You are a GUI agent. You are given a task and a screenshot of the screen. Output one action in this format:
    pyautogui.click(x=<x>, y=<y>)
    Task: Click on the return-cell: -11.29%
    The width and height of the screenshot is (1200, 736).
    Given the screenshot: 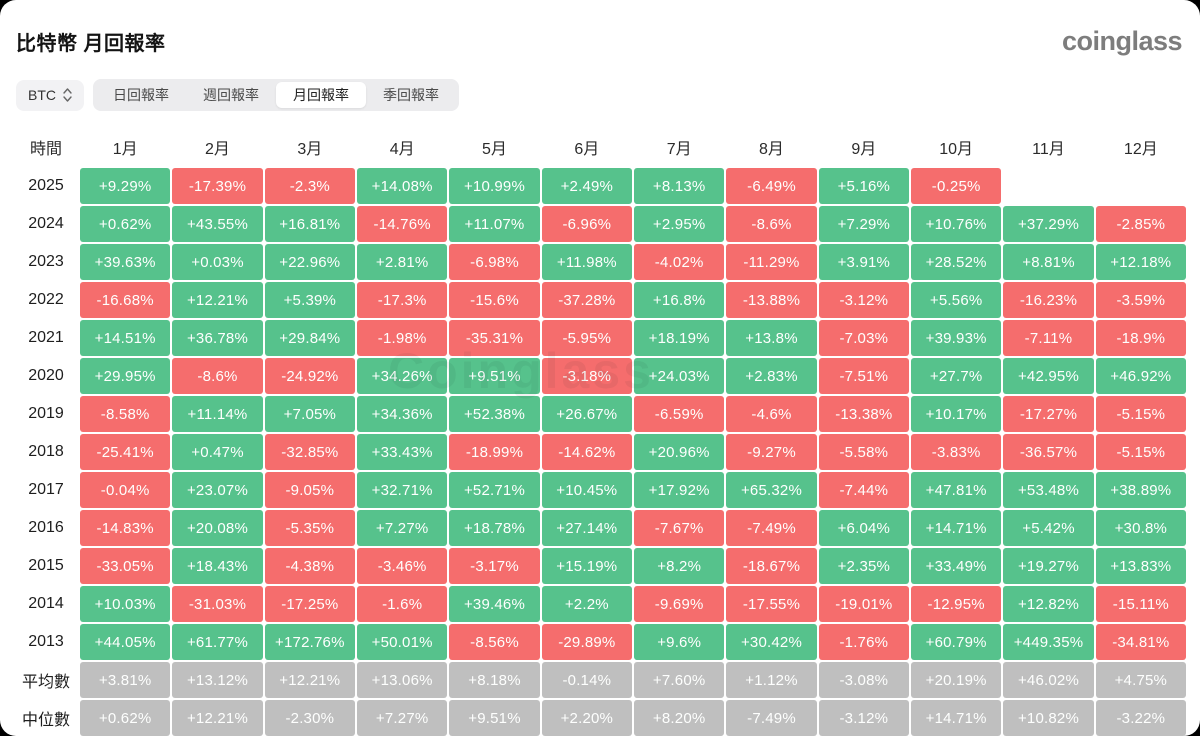 What is the action you would take?
    pyautogui.click(x=771, y=262)
    